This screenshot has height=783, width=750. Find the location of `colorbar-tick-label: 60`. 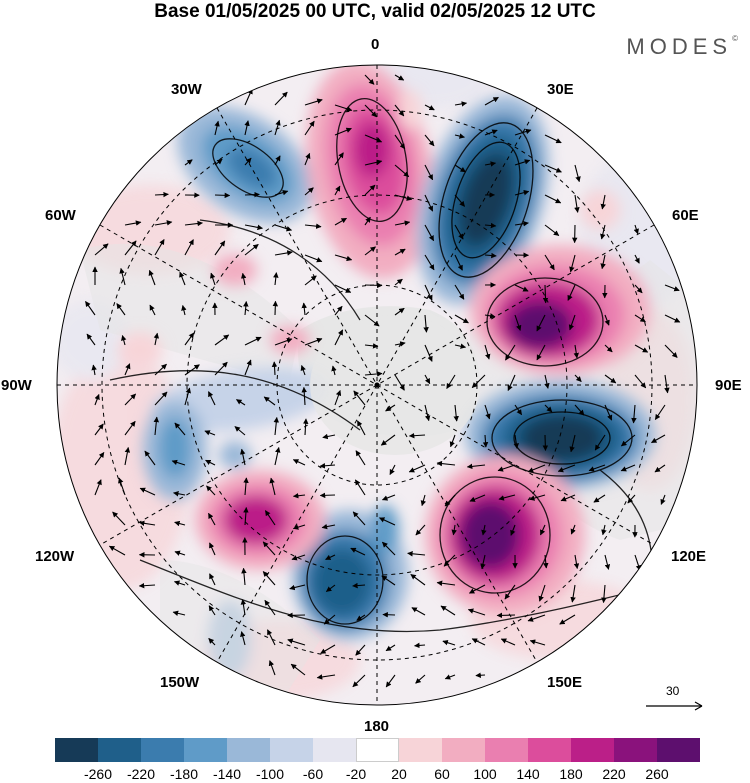

colorbar-tick-label: 60 is located at coordinates (442, 774).